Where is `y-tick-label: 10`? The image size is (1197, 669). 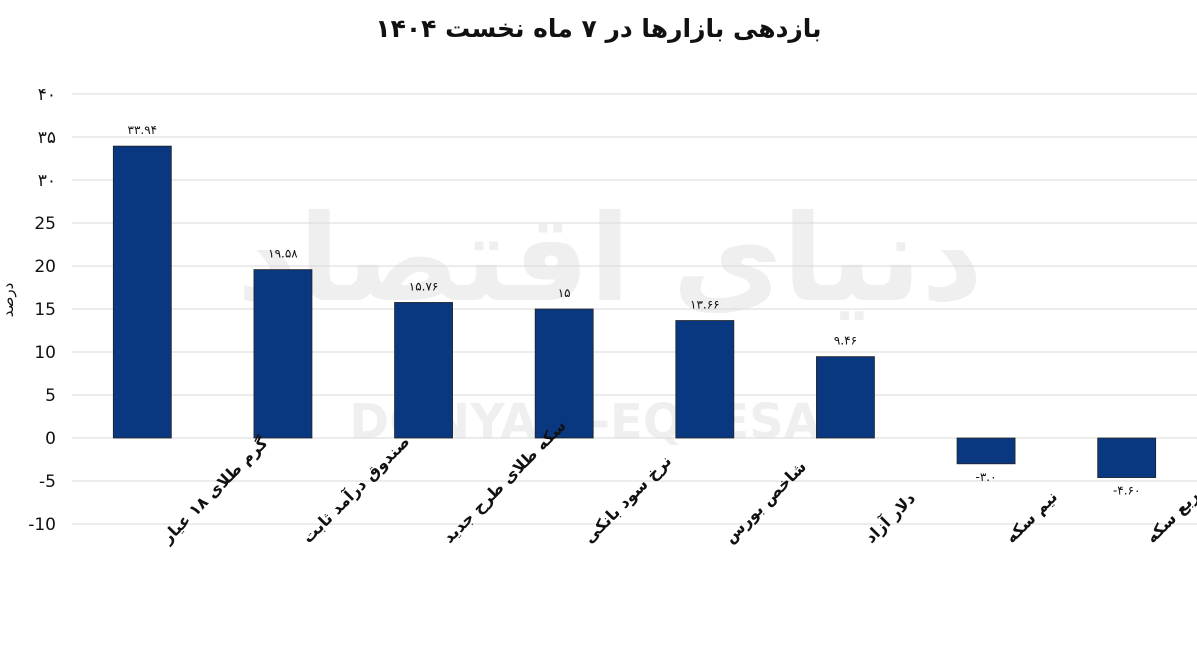
y-tick-label: 10 is located at coordinates (45, 353).